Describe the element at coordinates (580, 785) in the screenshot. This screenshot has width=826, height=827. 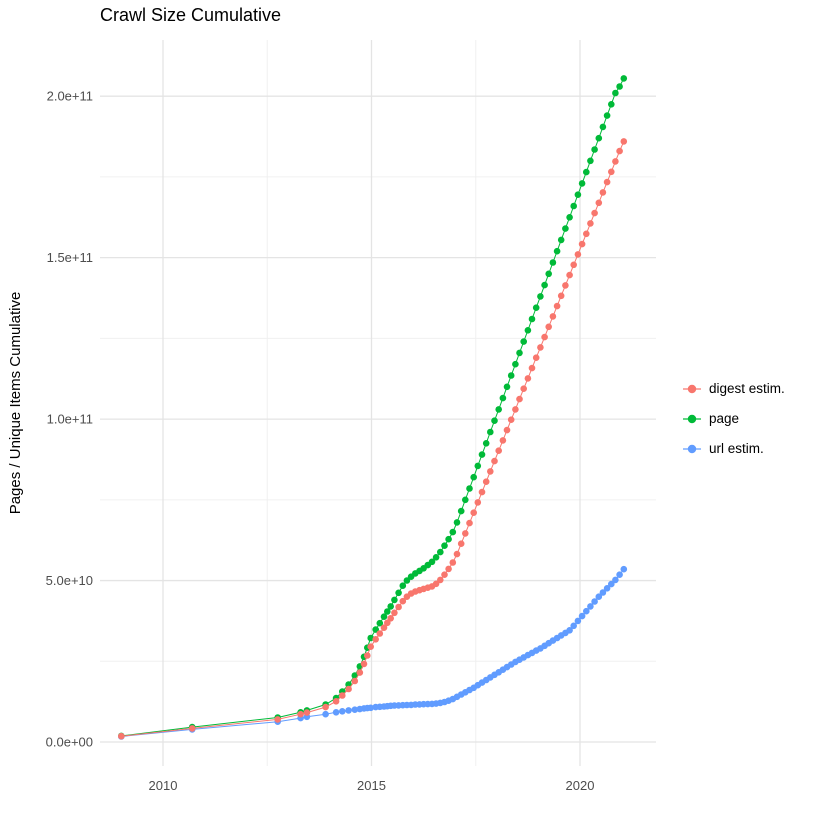
I see `x-tick-label: 2020` at that location.